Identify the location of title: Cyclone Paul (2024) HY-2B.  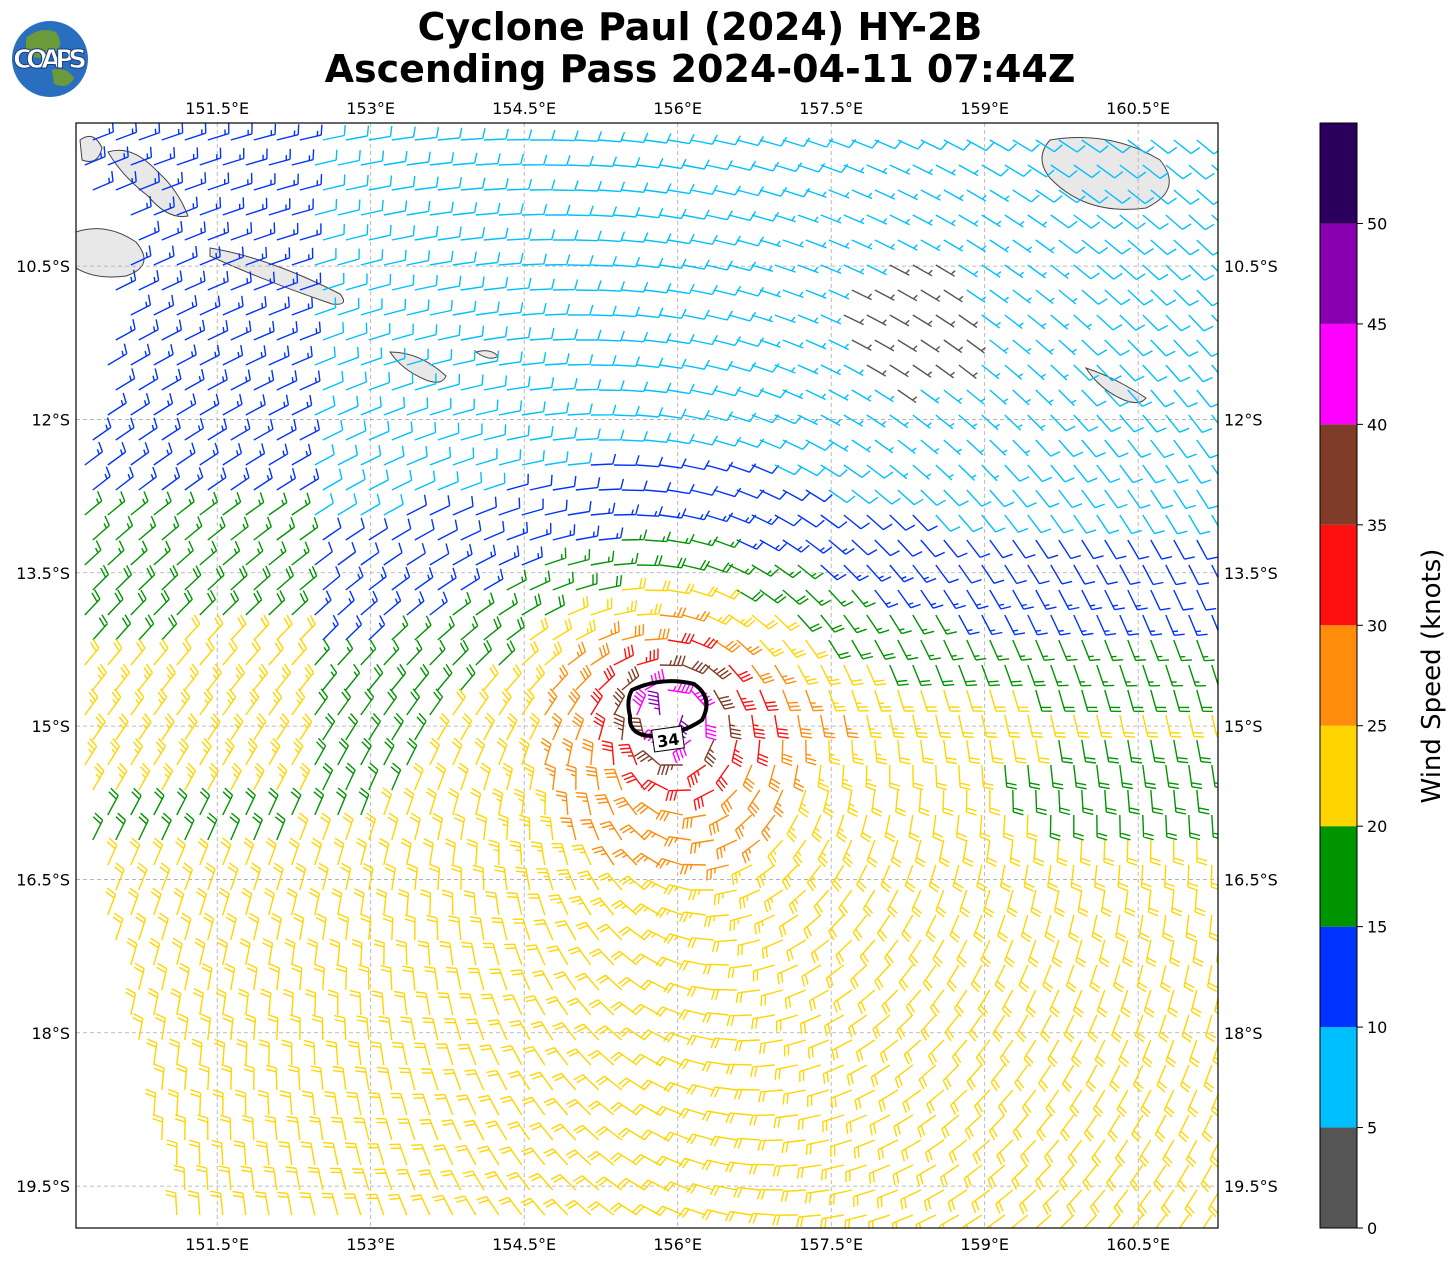
(700, 27).